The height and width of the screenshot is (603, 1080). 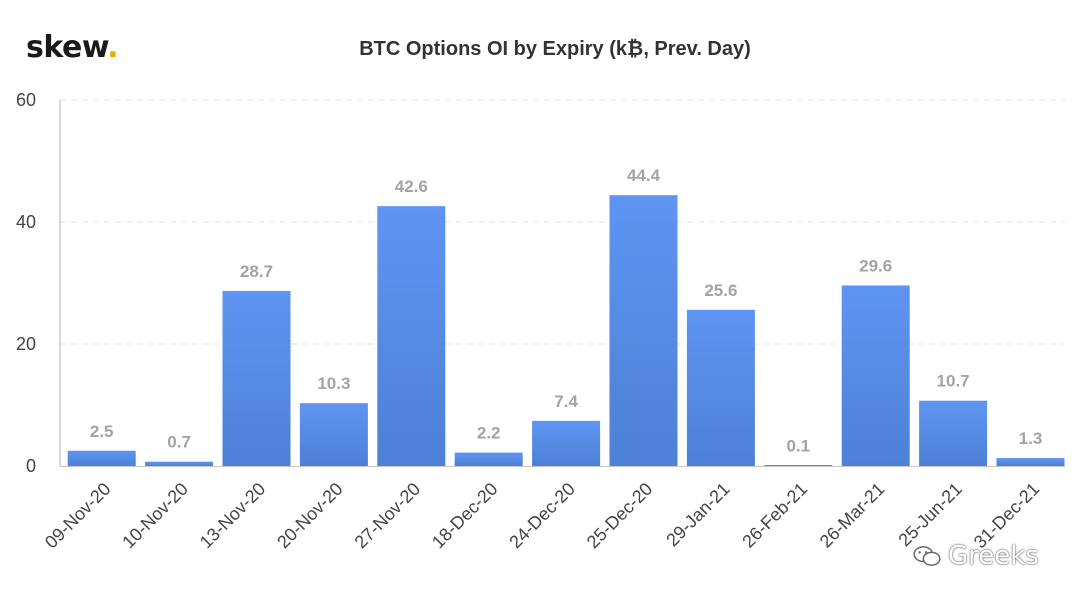 What do you see at coordinates (489, 433) in the screenshot?
I see `bar-value-label: 2.2` at bounding box center [489, 433].